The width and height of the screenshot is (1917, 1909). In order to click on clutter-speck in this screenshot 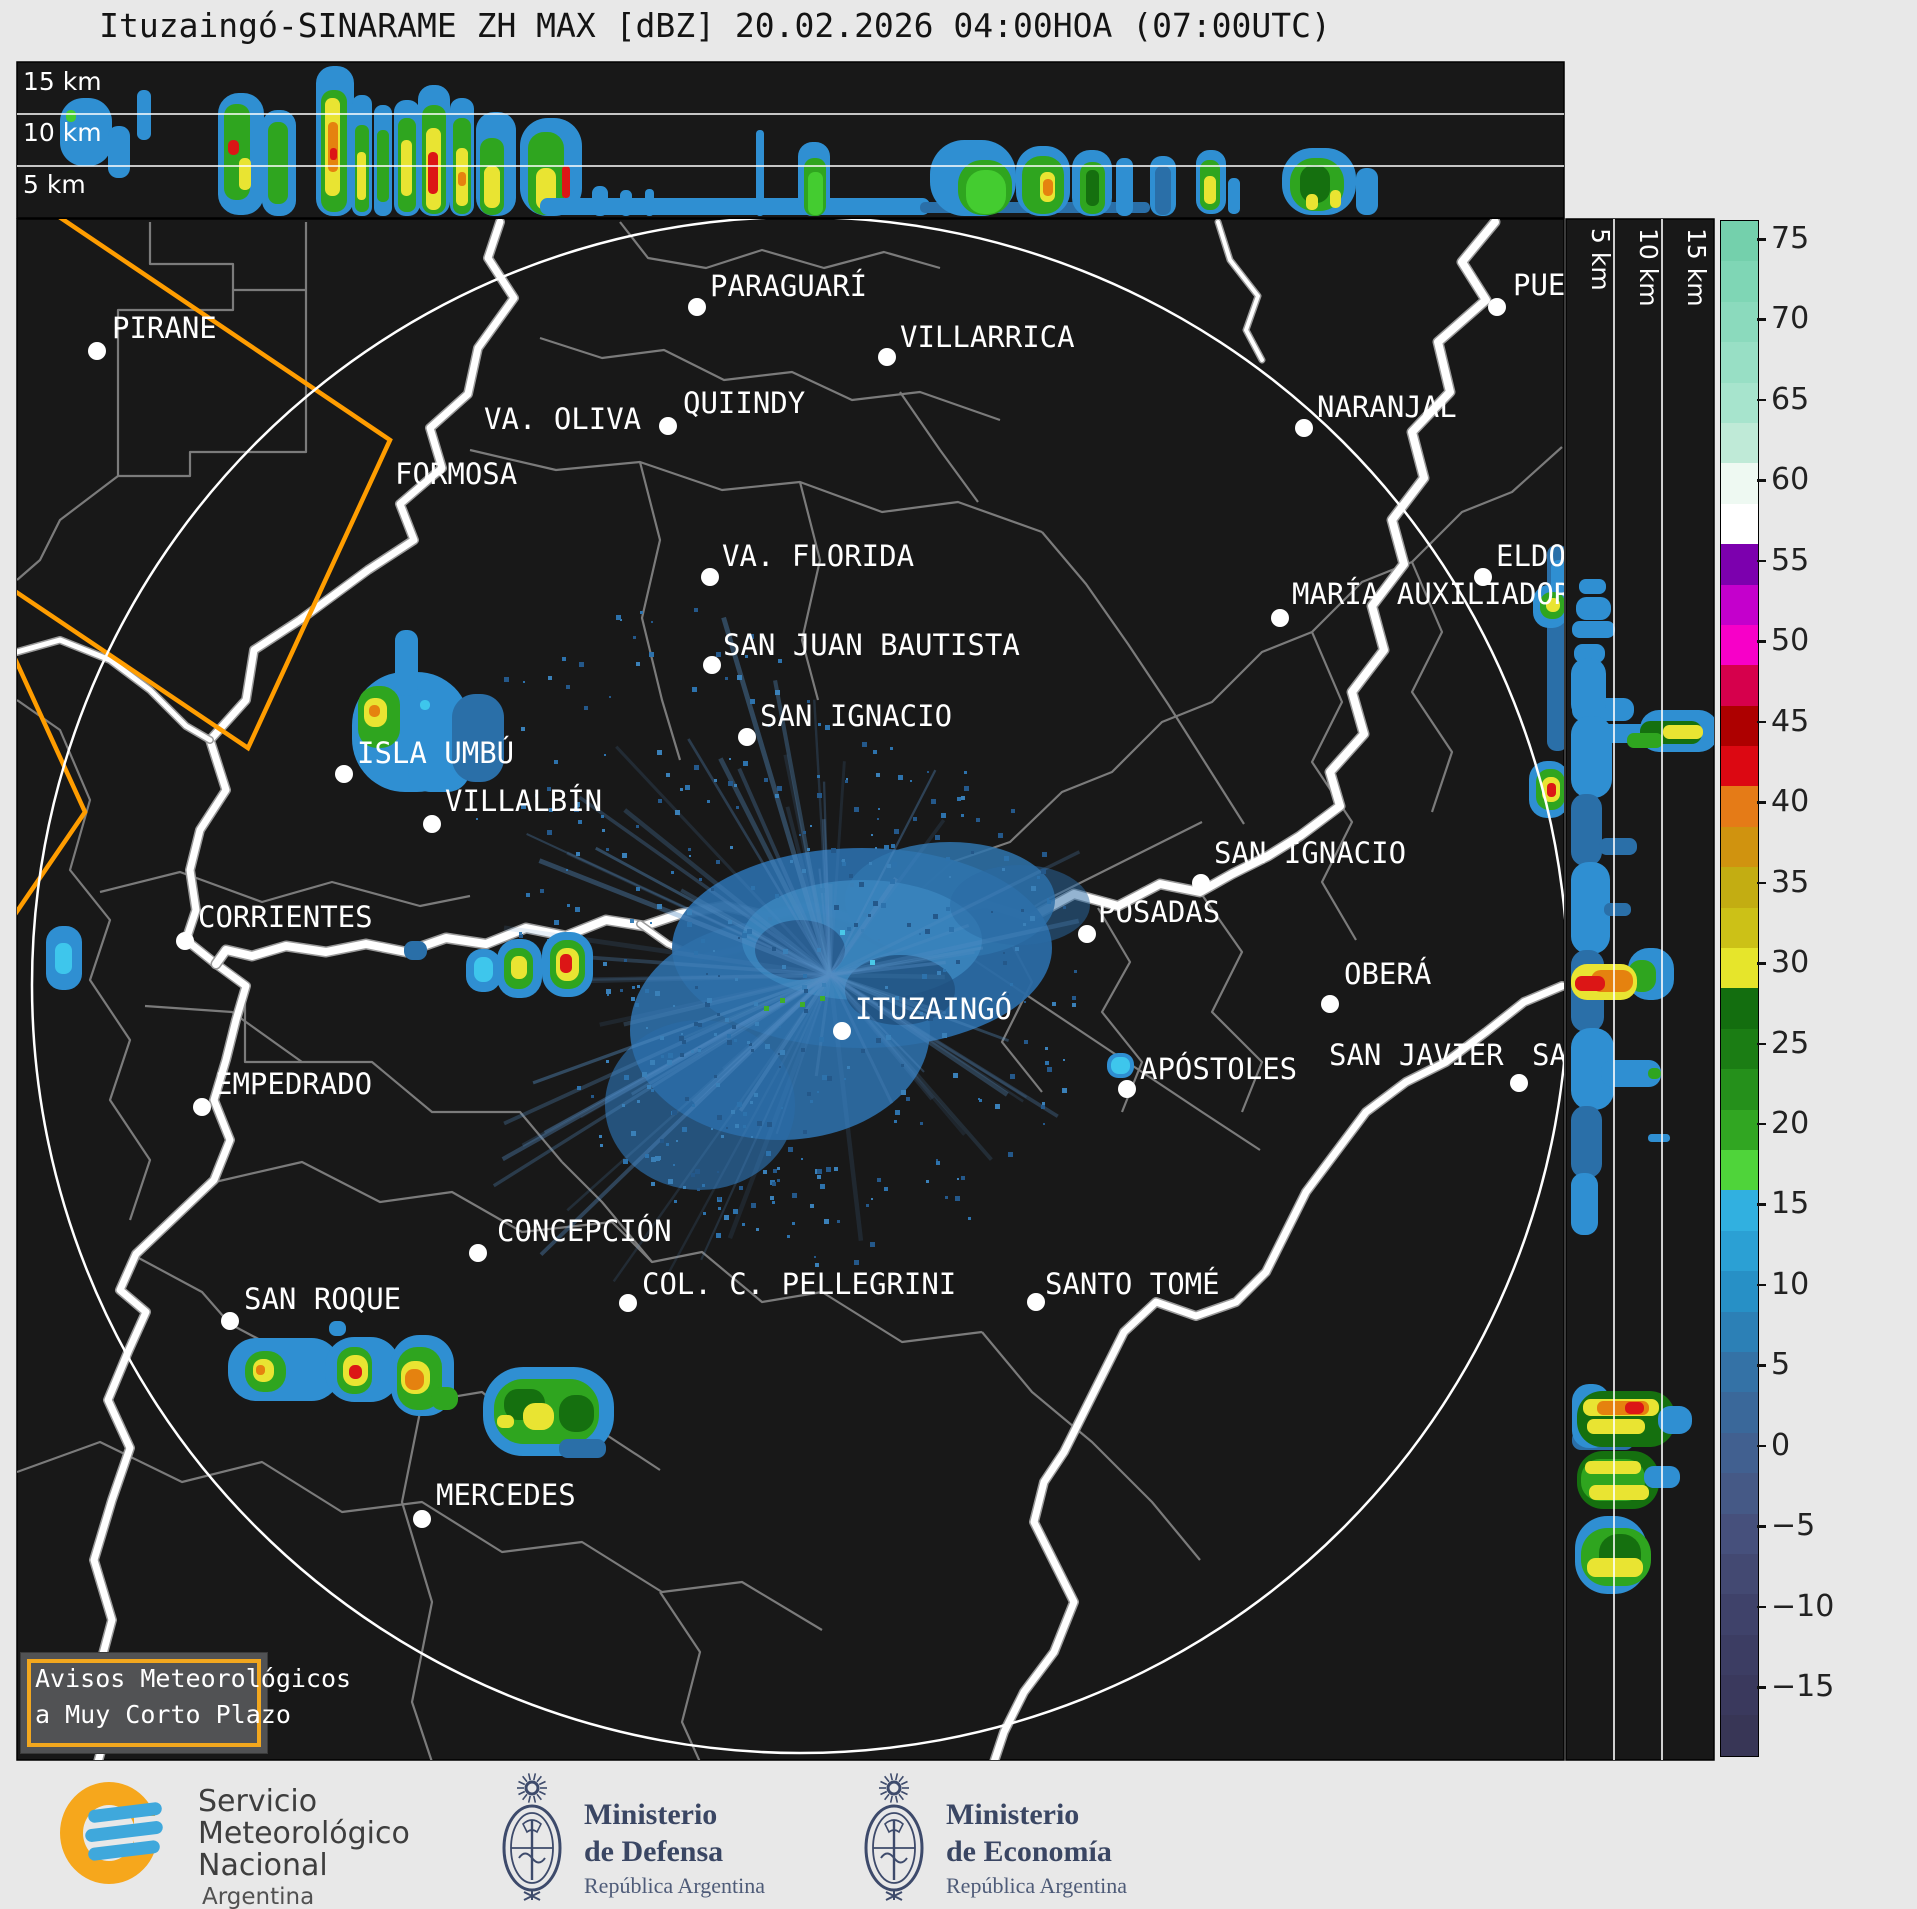, I will do `click(766, 1008)`.